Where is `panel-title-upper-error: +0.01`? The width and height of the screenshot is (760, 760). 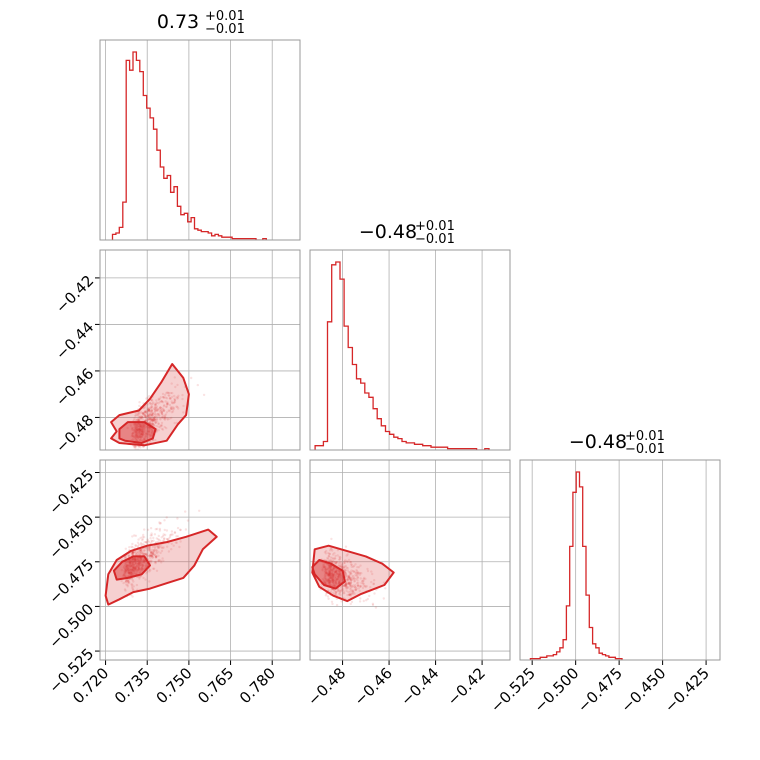
panel-title-upper-error: +0.01 is located at coordinates (645, 436).